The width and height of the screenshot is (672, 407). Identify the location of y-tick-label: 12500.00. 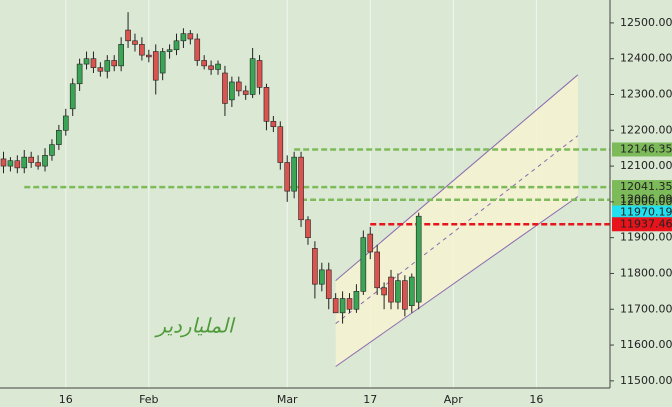
(646, 22).